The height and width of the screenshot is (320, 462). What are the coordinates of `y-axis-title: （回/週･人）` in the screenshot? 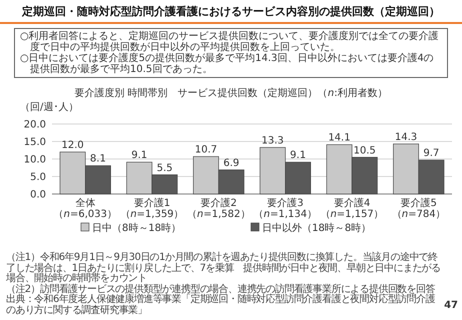 It's located at (49, 107).